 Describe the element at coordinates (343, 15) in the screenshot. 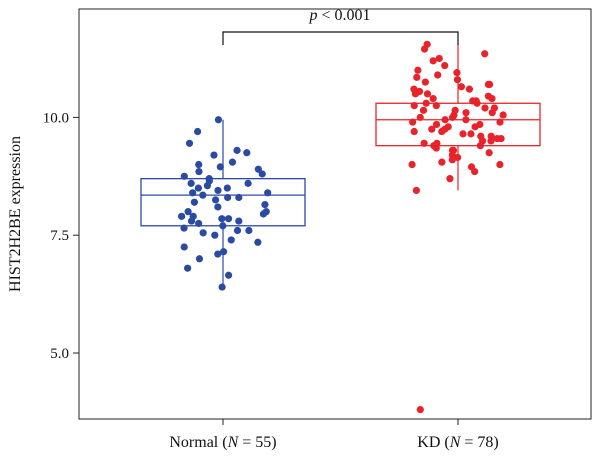

I see `p-value-text: < 0.001` at that location.